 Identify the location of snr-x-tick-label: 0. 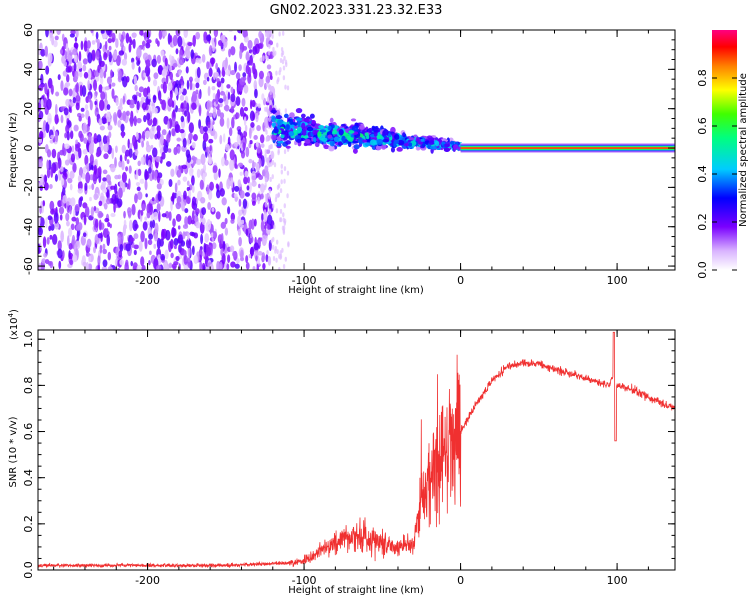
(460, 580).